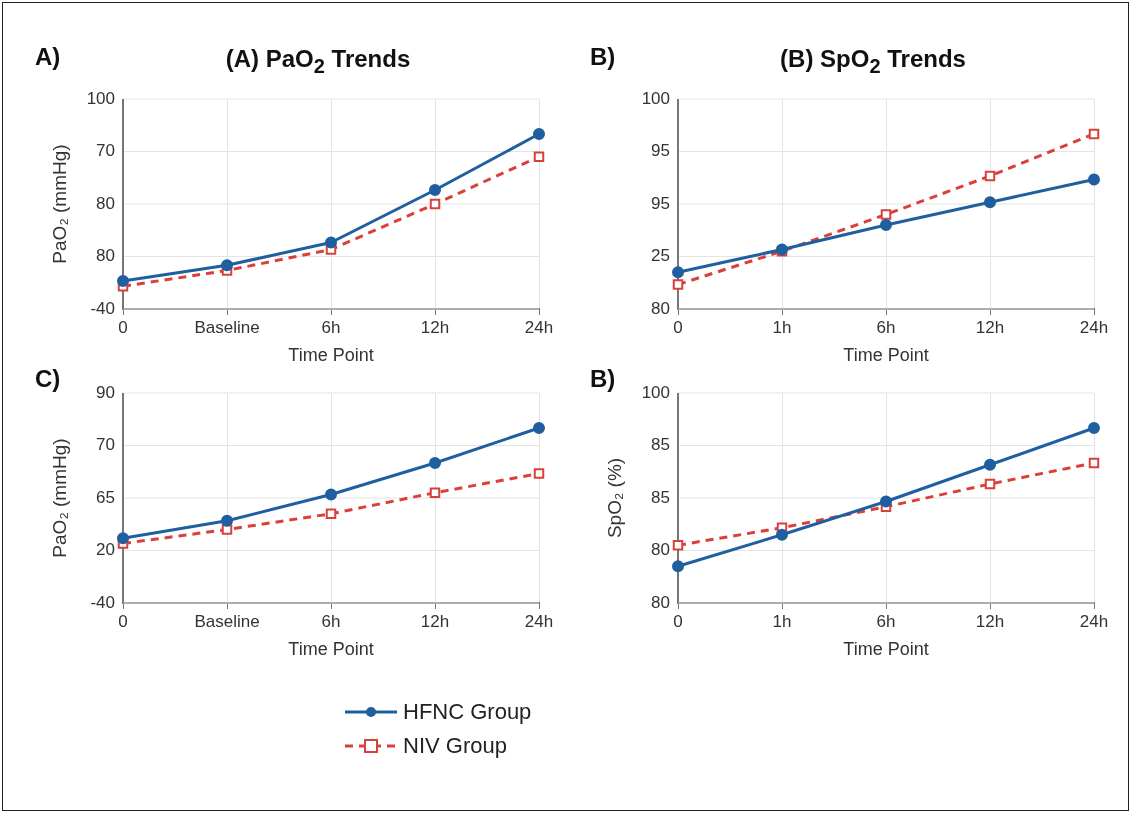 This screenshot has height=813, width=1131. I want to click on text: A), so click(48, 57).